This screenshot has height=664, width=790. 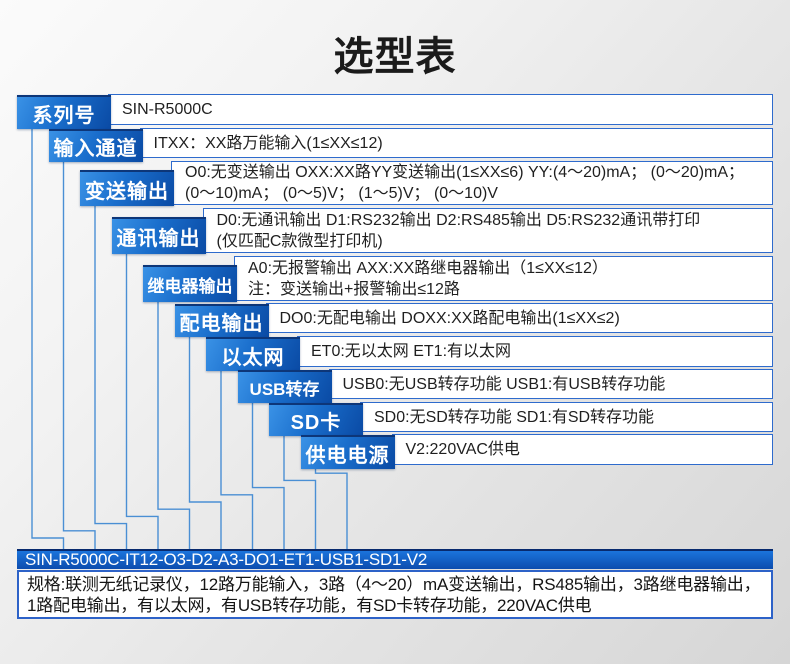 What do you see at coordinates (504, 384) in the screenshot?
I see `row-text: USB0:无USB转存功能 USB1:有USB转存功能` at bounding box center [504, 384].